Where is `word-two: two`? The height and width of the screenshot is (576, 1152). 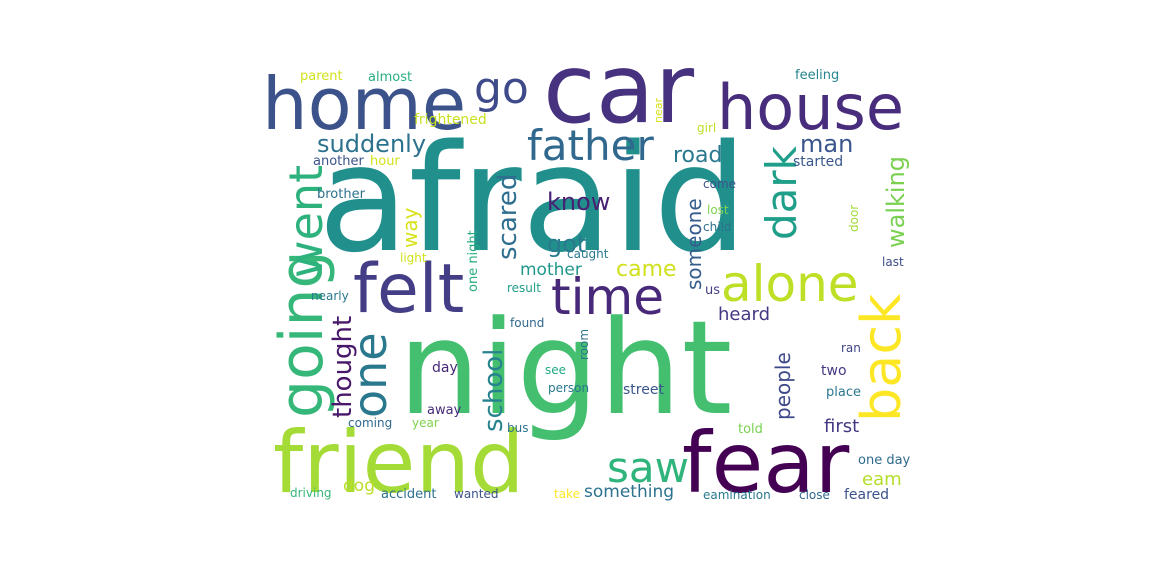 word-two: two is located at coordinates (834, 371).